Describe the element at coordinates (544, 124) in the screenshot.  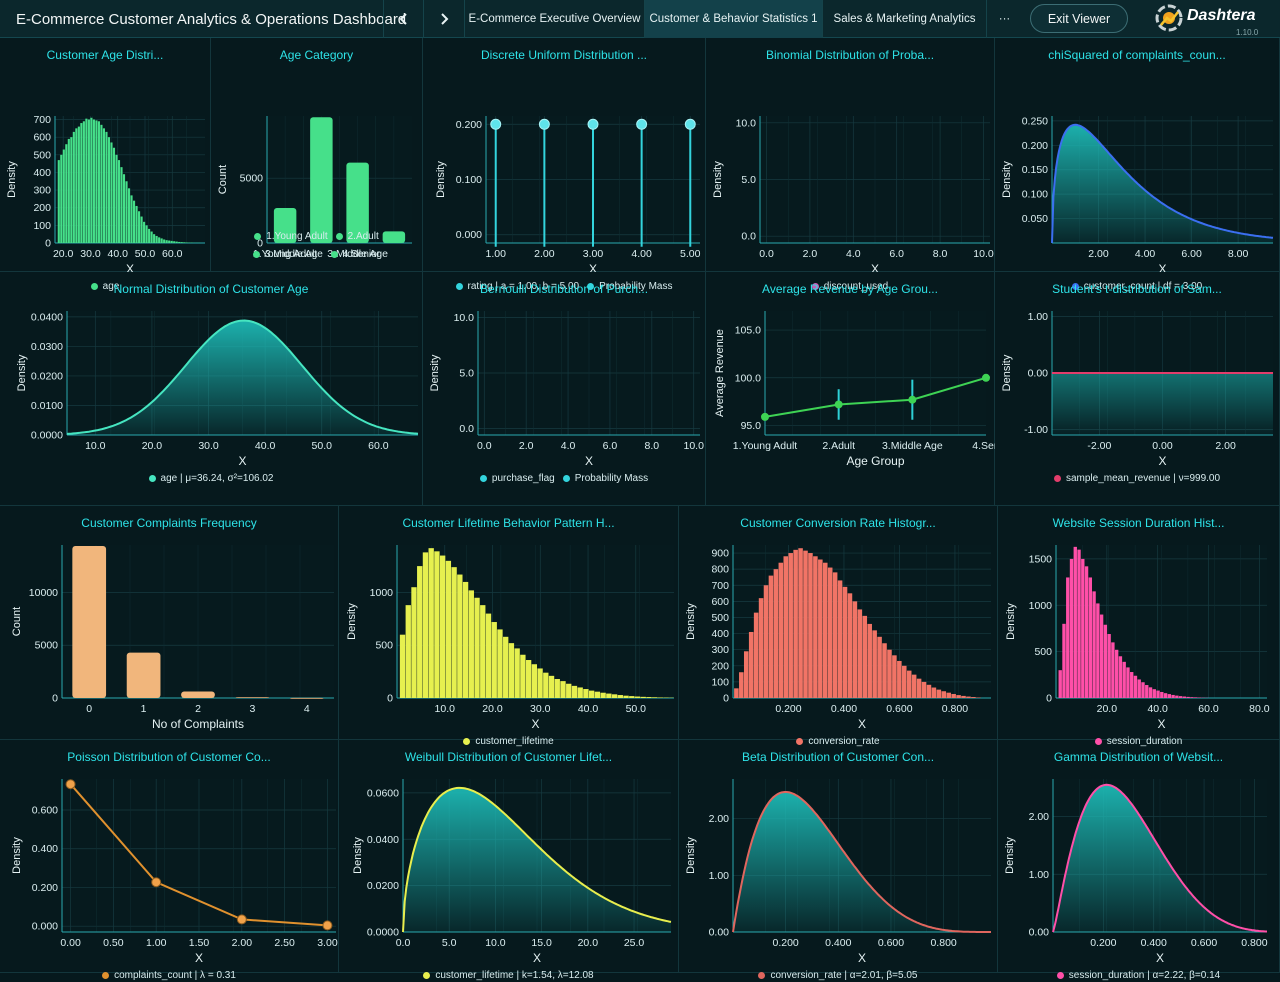
I see `stem-point` at that location.